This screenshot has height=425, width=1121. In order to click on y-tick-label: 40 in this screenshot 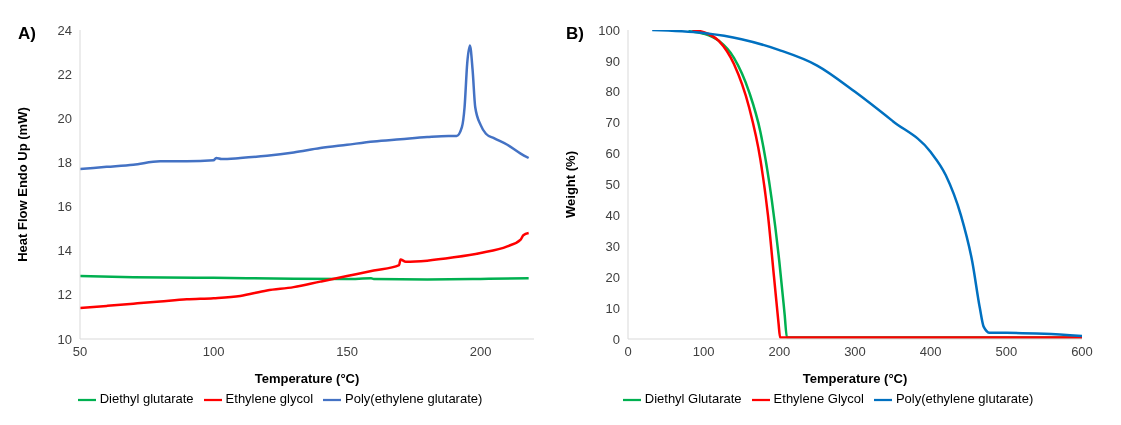, I will do `click(612, 216)`.